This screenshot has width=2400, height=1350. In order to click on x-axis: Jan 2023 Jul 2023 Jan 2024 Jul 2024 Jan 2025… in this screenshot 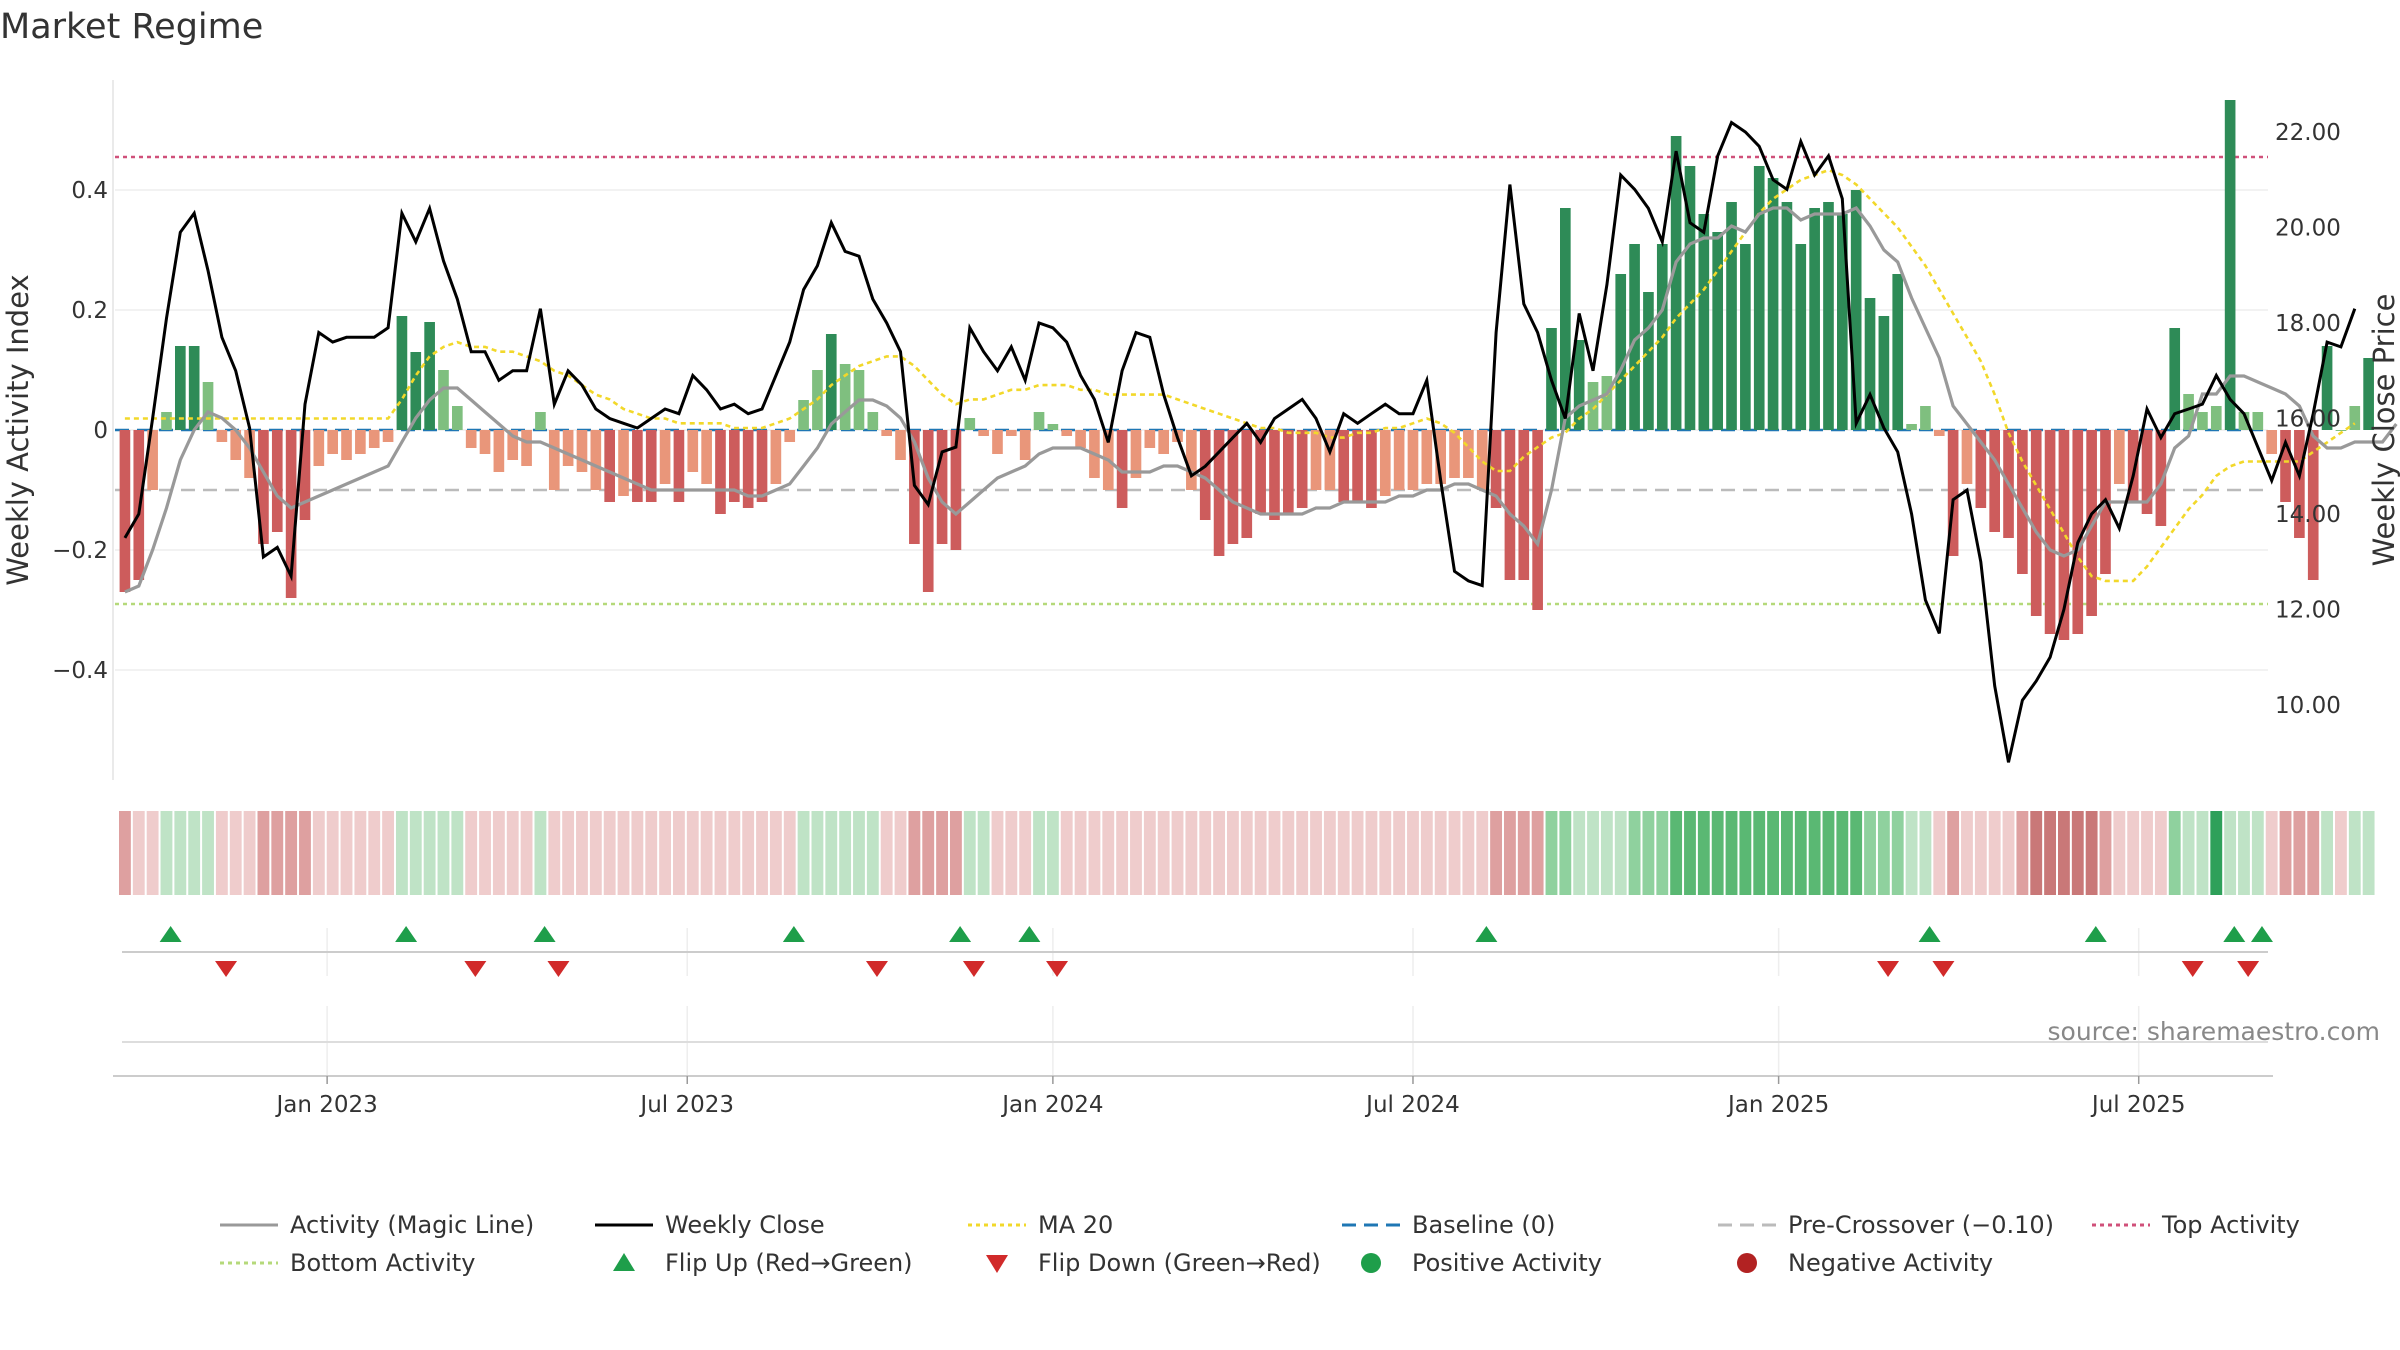, I will do `click(1193, 1096)`.